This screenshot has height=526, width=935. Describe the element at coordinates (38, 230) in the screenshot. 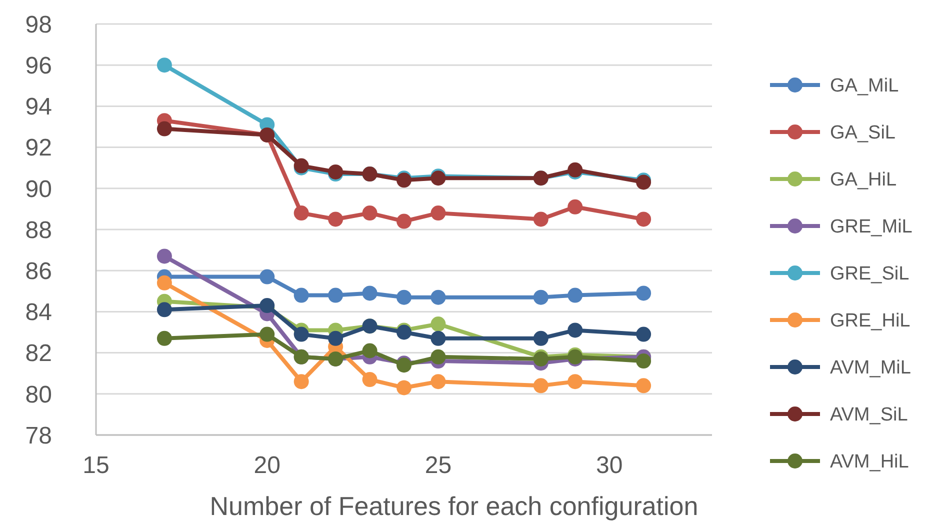

I see `y-tick-label: 88` at that location.